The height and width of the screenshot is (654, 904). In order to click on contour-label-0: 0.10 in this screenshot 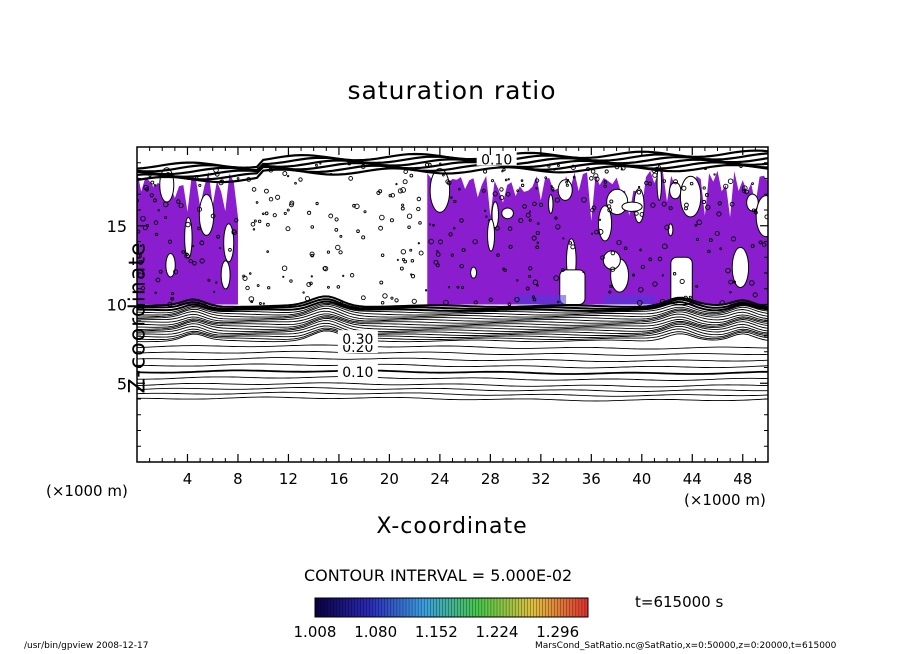, I will do `click(357, 373)`.